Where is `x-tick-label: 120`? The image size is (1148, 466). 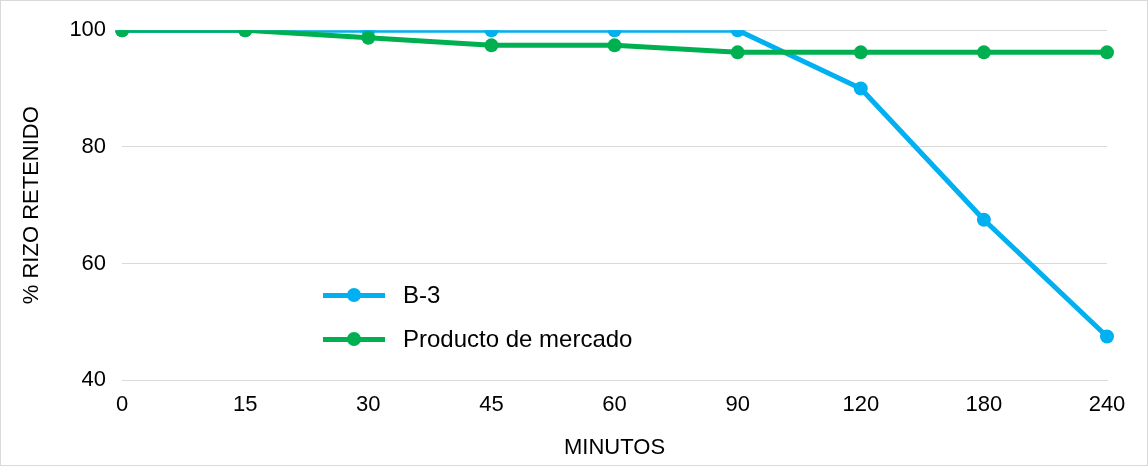
x-tick-label: 120 is located at coordinates (861, 404).